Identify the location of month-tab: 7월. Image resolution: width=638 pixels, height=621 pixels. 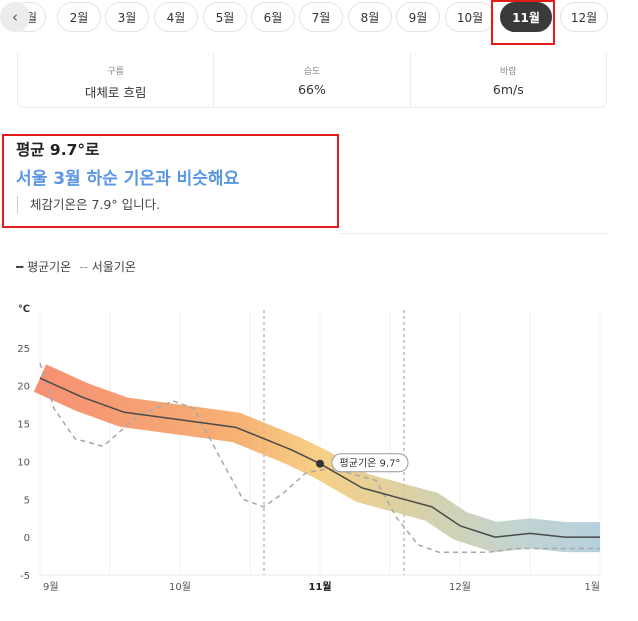
(321, 17).